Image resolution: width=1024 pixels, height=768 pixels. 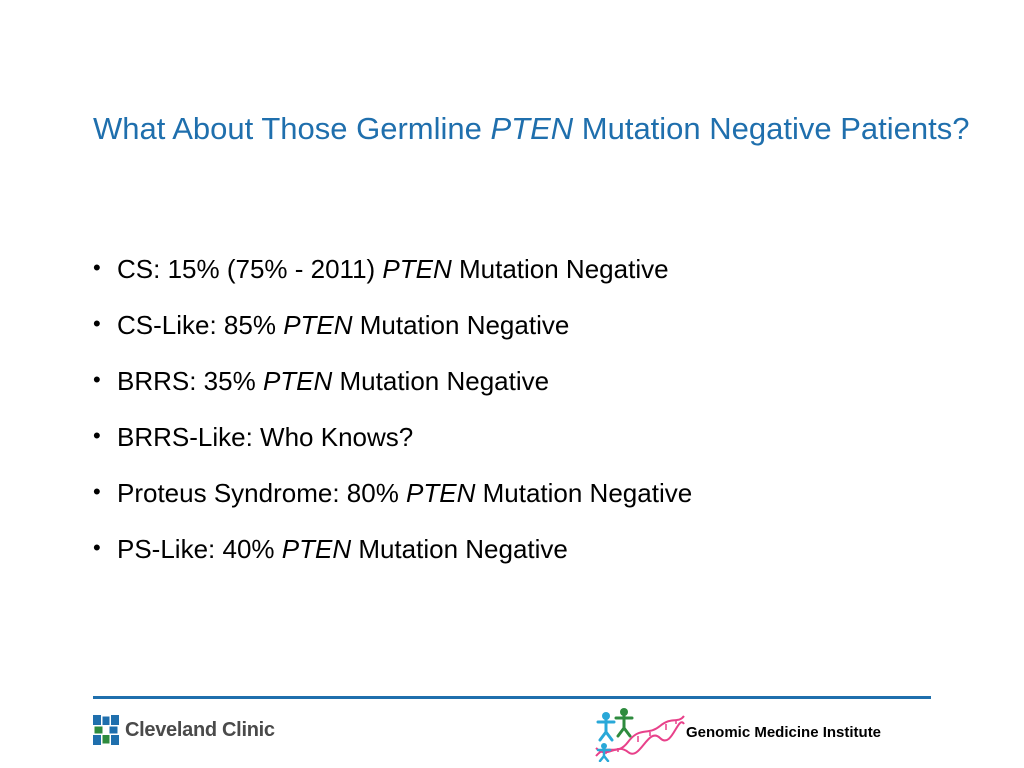 What do you see at coordinates (250, 269) in the screenshot?
I see `bullet-prefix: CS: 15% (75% - 2011)` at bounding box center [250, 269].